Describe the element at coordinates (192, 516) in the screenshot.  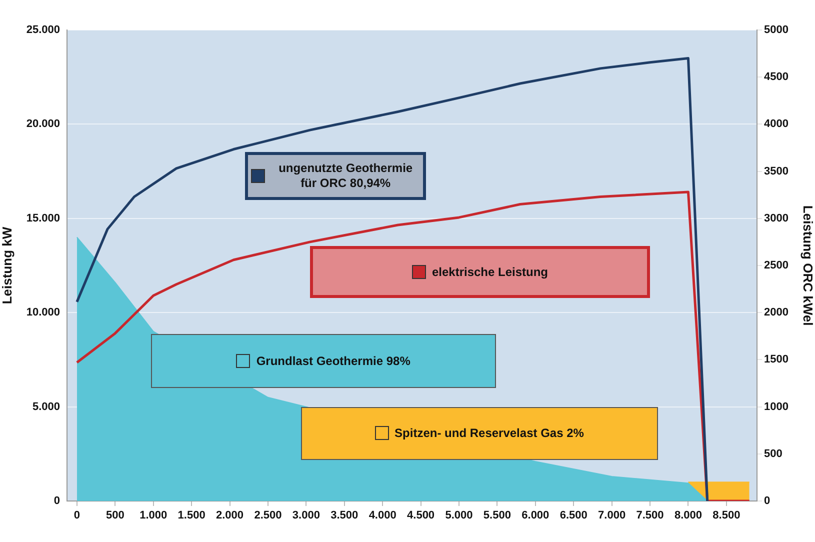
I see `x-tick-label: 1.500` at that location.